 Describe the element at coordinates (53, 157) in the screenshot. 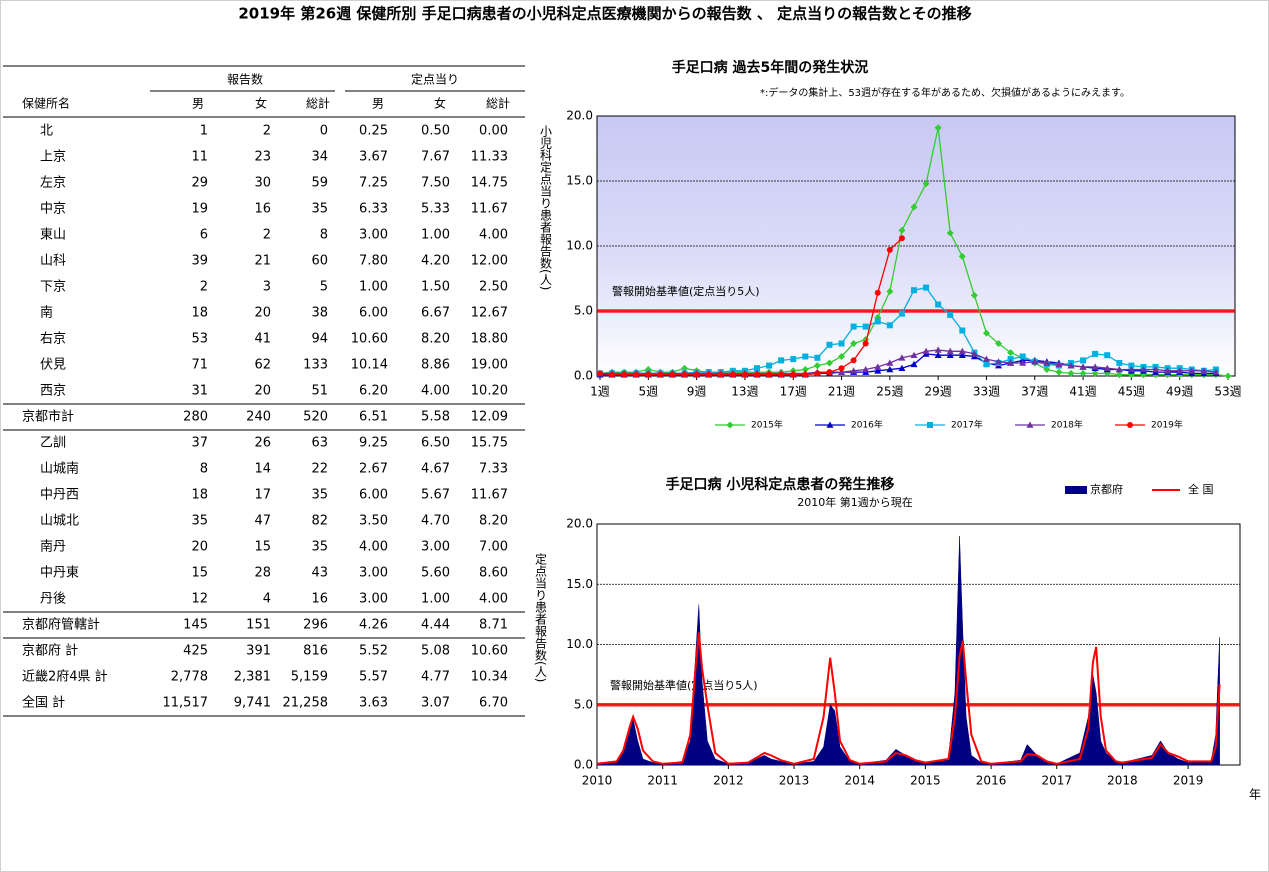

I see `table-row-name: 上京` at that location.